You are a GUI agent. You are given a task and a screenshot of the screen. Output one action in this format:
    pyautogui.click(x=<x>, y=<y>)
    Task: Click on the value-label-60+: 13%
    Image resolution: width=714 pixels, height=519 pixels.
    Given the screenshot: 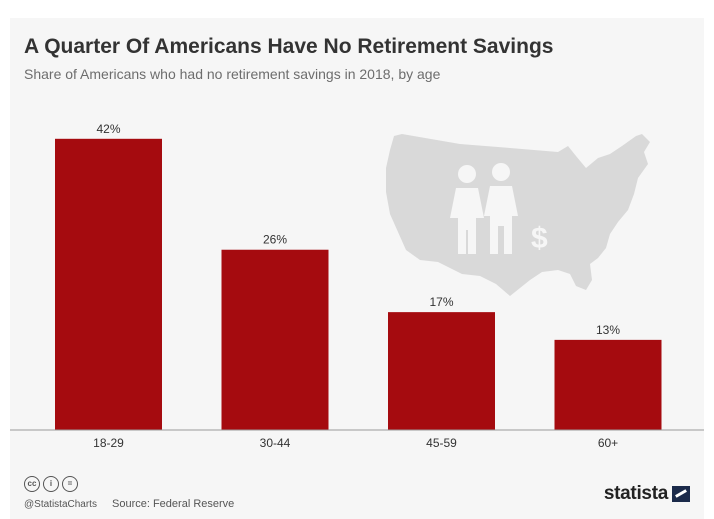 What is the action you would take?
    pyautogui.click(x=608, y=330)
    